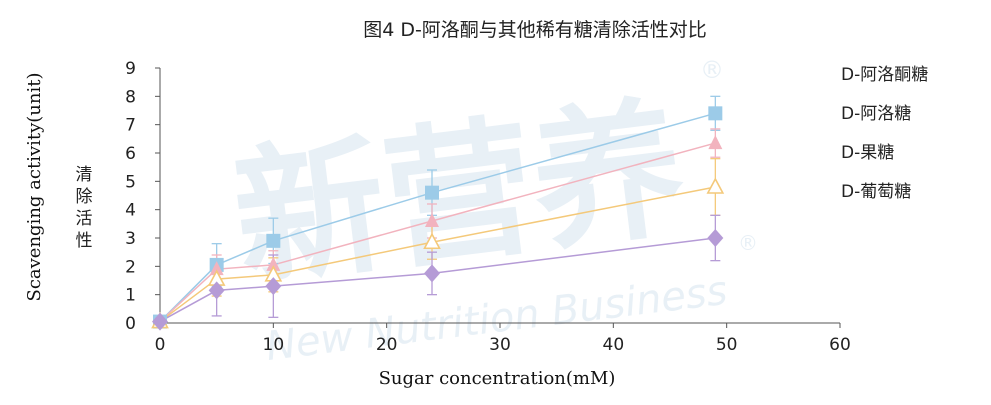 This screenshot has width=991, height=405. I want to click on chart-title: 图4 D-阿洛酮与其他稀有糖清除活性对比, so click(535, 30).